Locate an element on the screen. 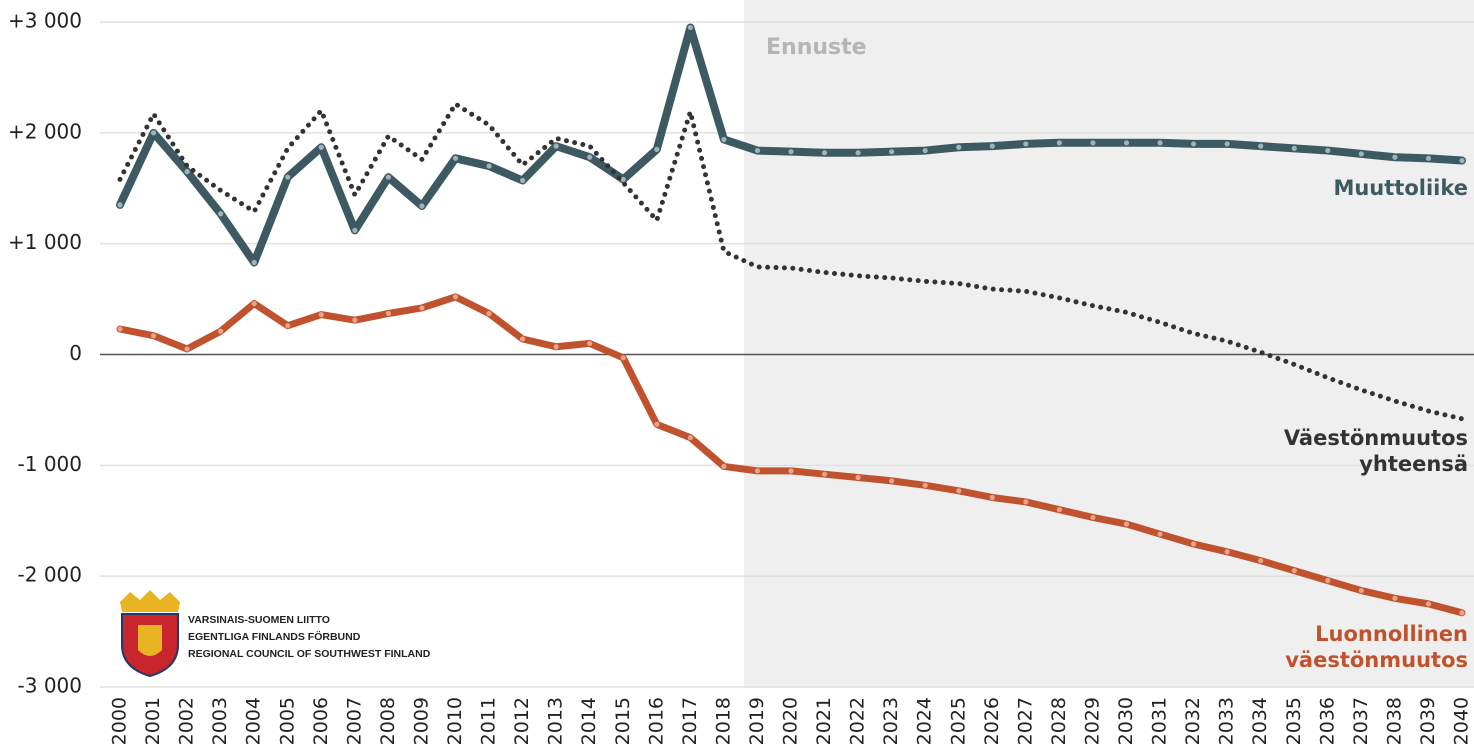 The width and height of the screenshot is (1474, 751). x-tick-label: 2023 is located at coordinates (891, 721).